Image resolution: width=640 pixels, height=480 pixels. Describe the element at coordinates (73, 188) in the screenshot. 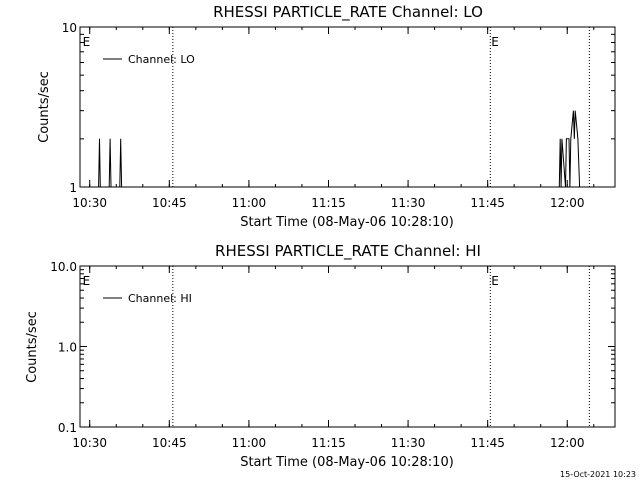

I see `y-tick-label: 1` at that location.